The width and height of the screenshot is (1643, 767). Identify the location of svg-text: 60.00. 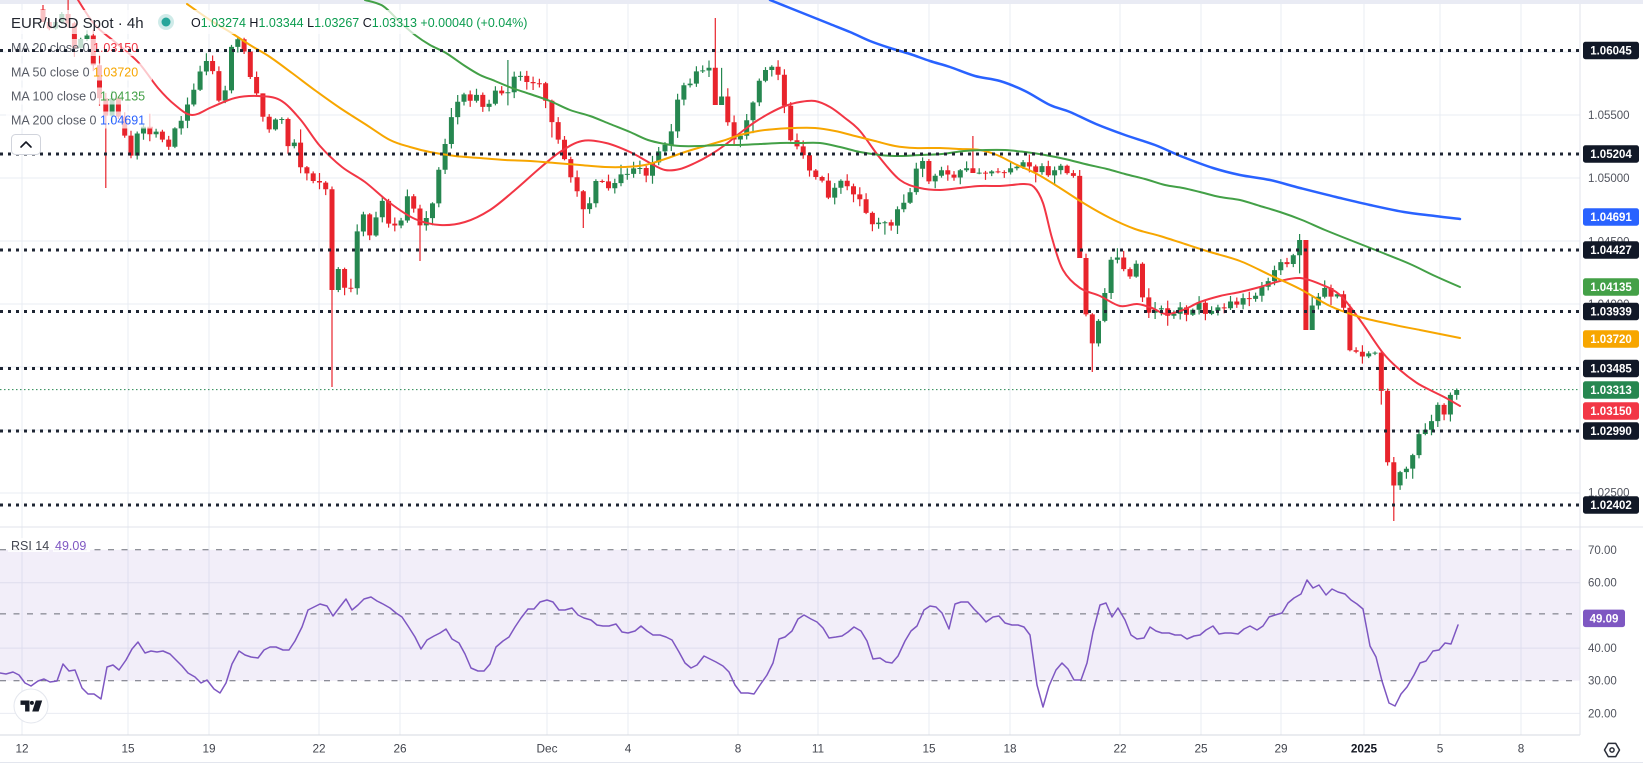
(1602, 584).